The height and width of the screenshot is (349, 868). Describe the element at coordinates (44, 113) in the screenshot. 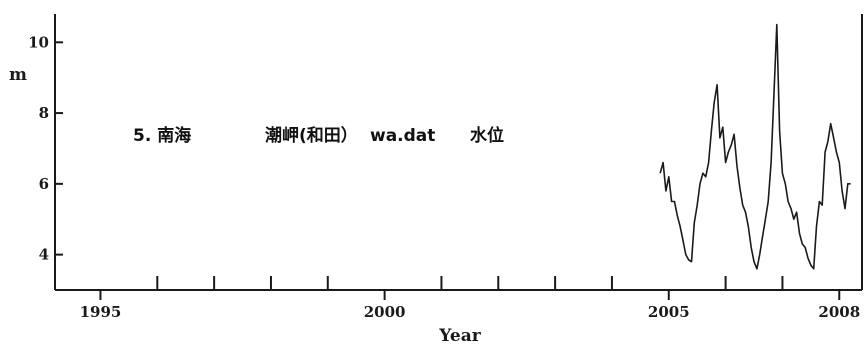

I see `y-tick-label: 8` at that location.